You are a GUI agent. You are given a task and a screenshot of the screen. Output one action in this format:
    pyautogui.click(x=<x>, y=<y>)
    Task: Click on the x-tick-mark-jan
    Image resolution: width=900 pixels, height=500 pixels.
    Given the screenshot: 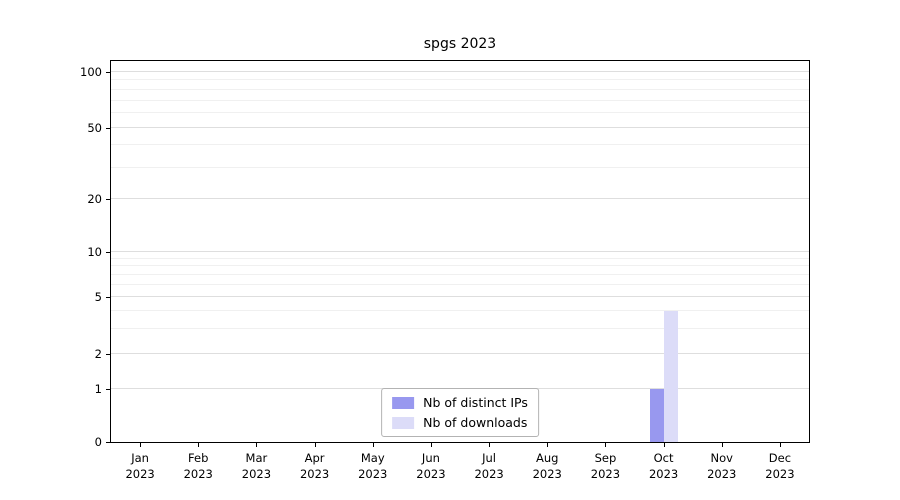 What is the action you would take?
    pyautogui.click(x=141, y=445)
    